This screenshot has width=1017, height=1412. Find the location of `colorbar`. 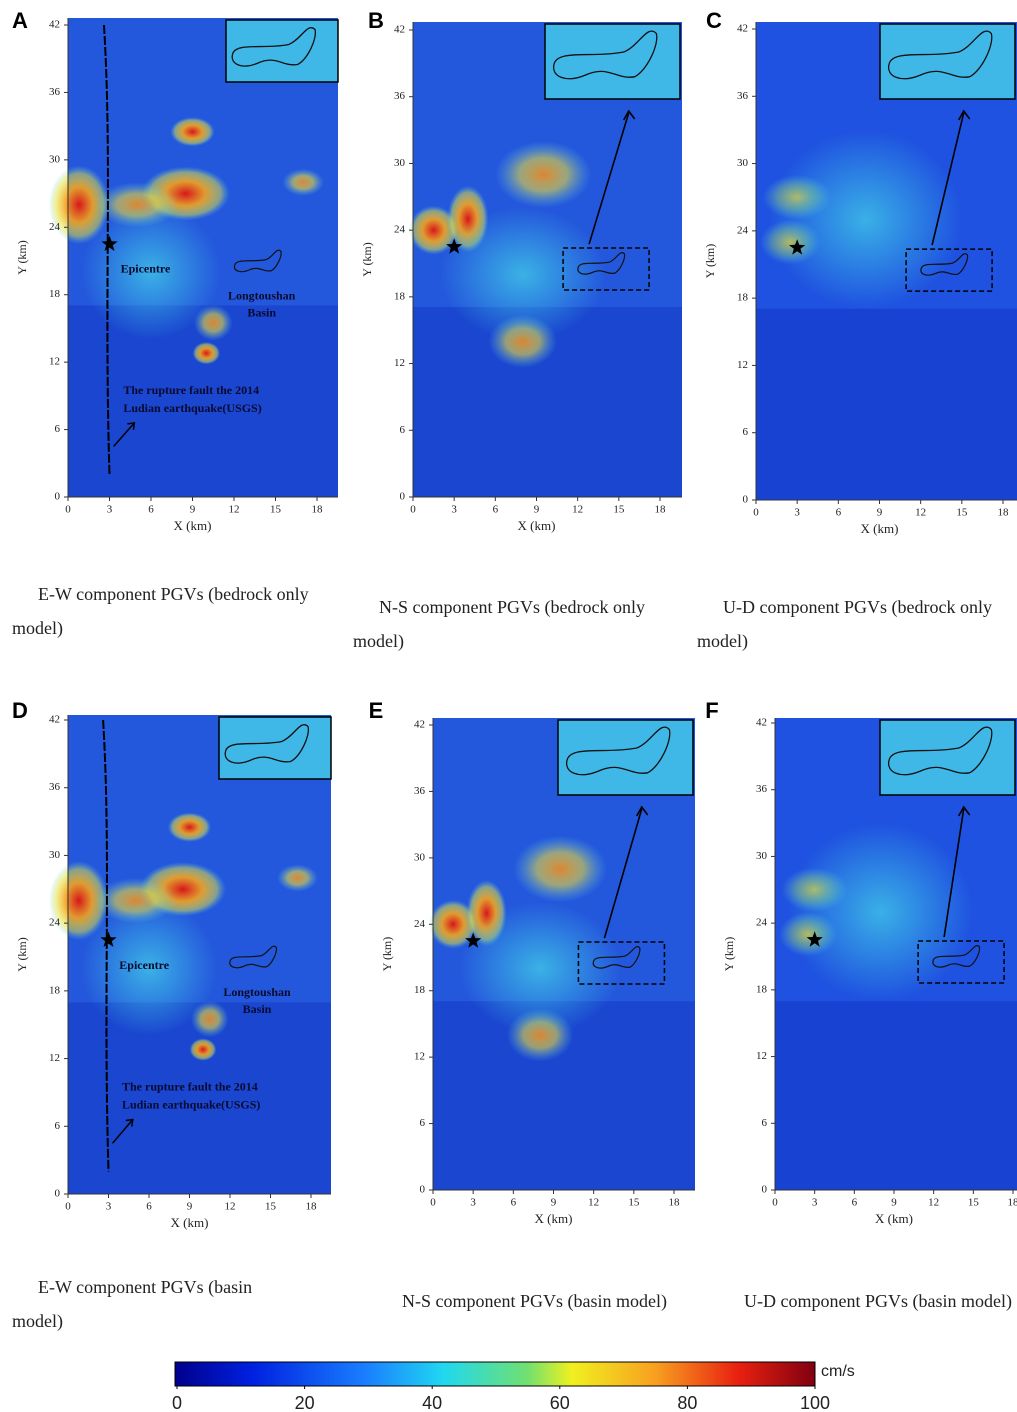

colorbar is located at coordinates (495, 1374).